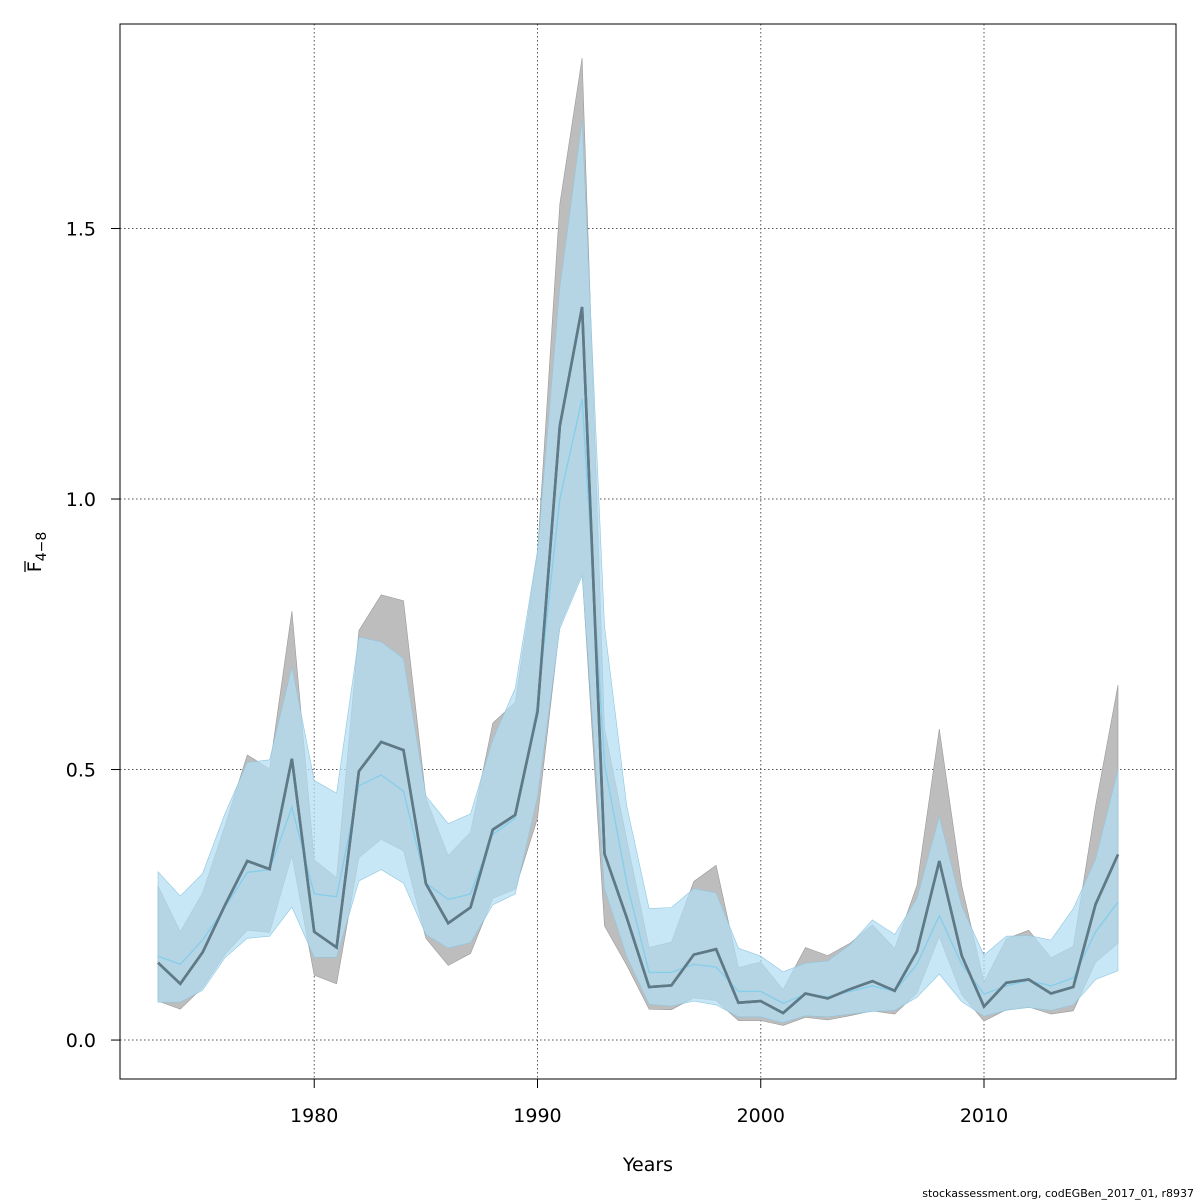  I want to click on x-tick-label: 1990, so click(537, 1116).